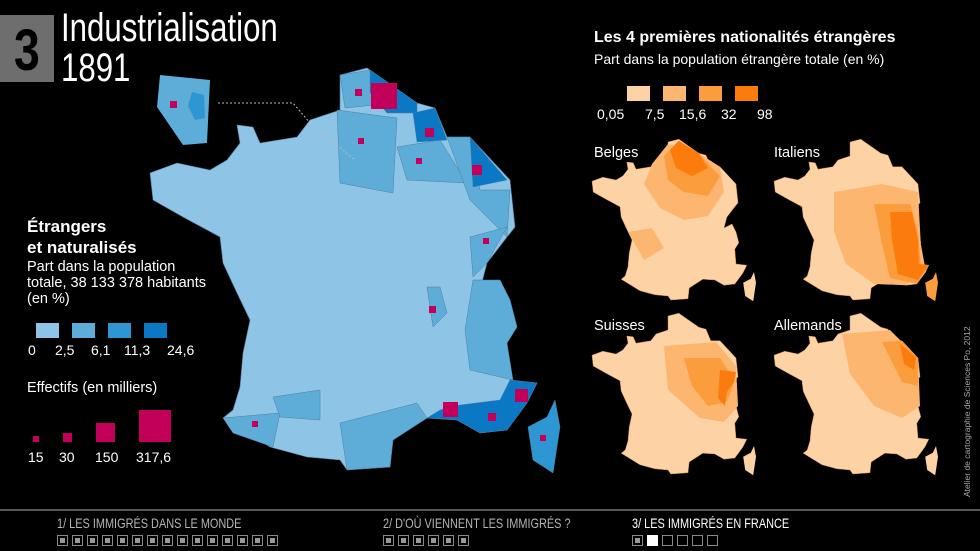 Image resolution: width=980 pixels, height=551 pixels. Describe the element at coordinates (490, 510) in the screenshot. I see `nav-divider` at that location.